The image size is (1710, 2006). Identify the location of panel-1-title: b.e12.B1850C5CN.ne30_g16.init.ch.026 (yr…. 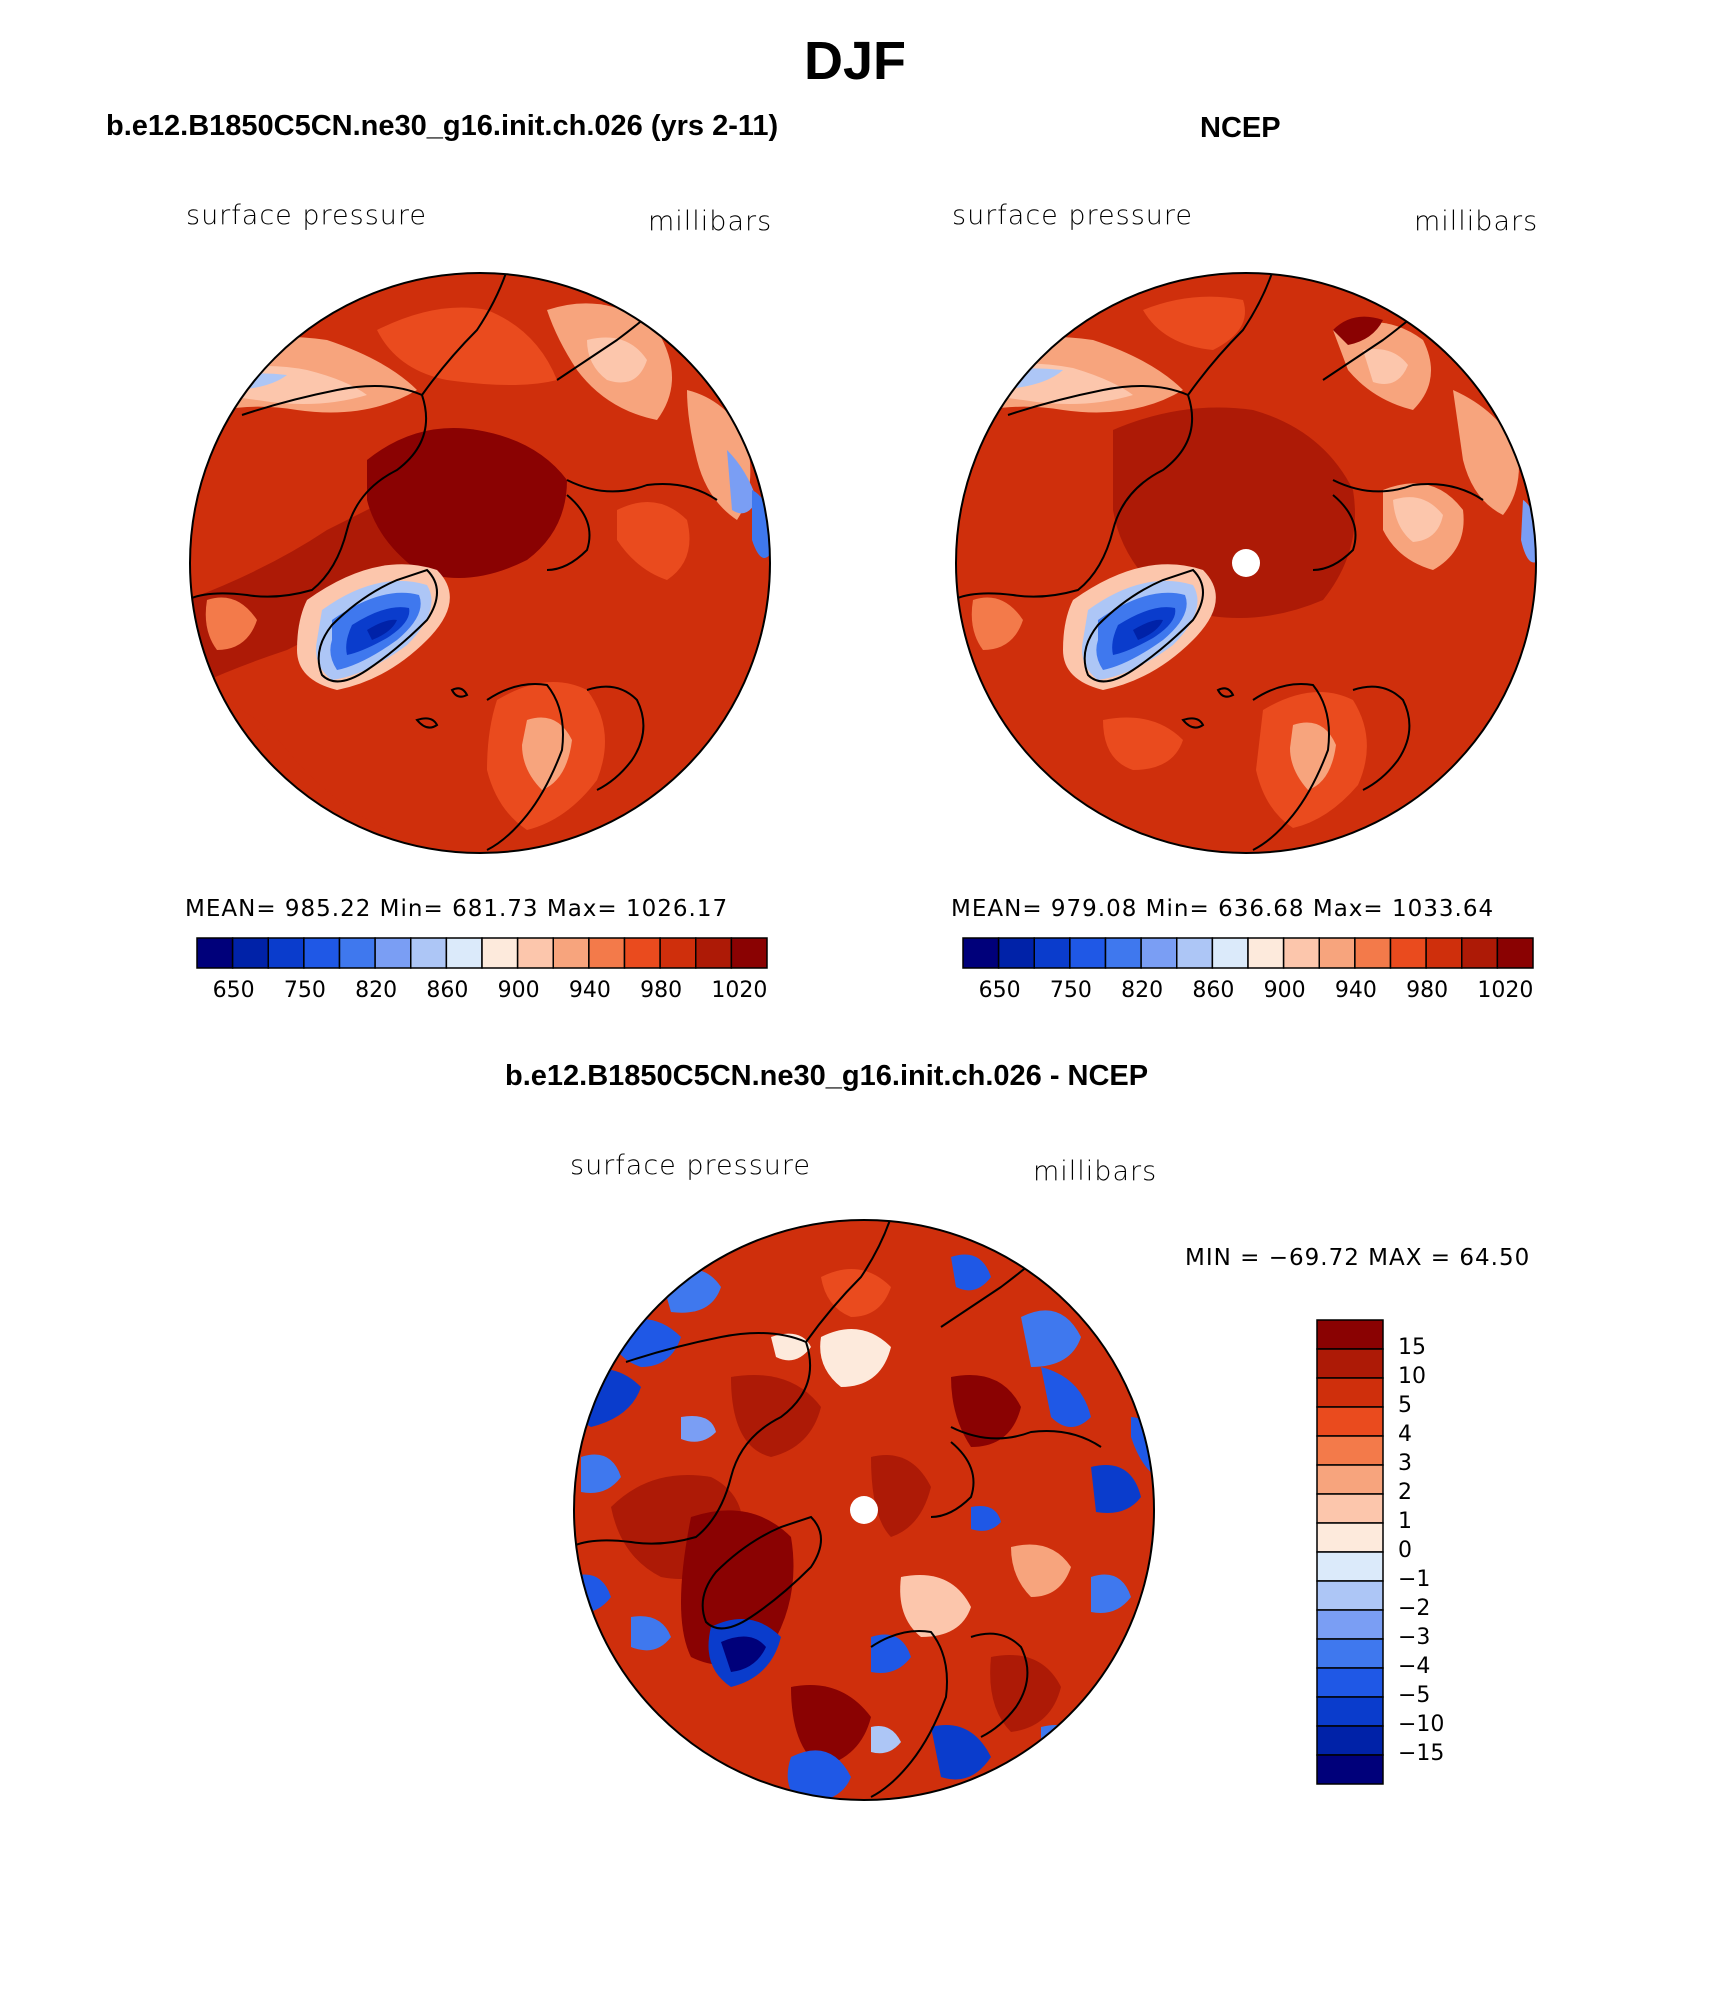
(442, 126).